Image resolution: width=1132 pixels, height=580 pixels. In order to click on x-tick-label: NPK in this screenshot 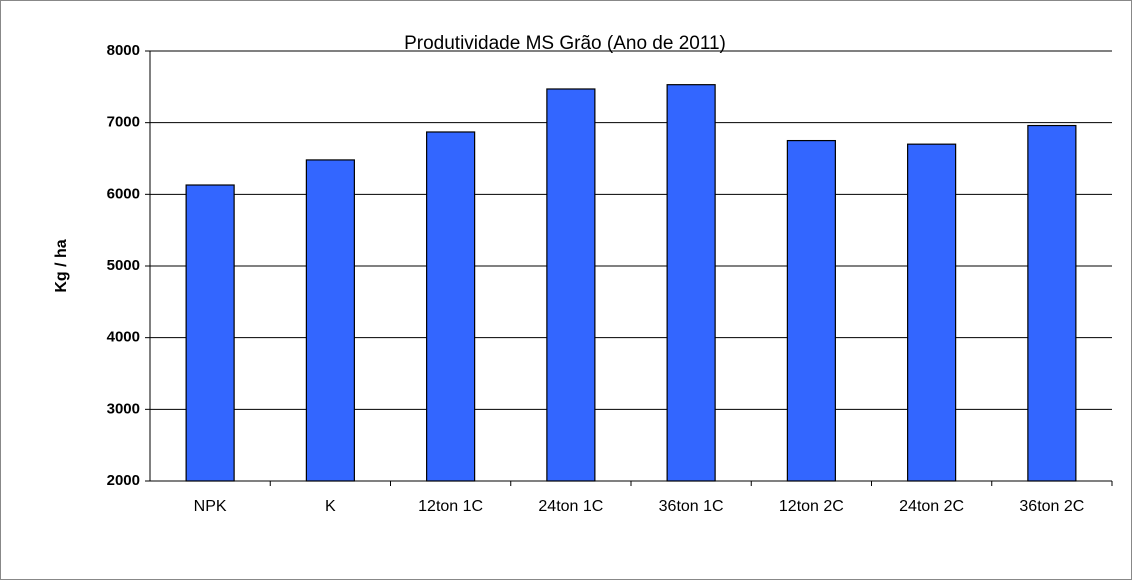, I will do `click(210, 506)`.